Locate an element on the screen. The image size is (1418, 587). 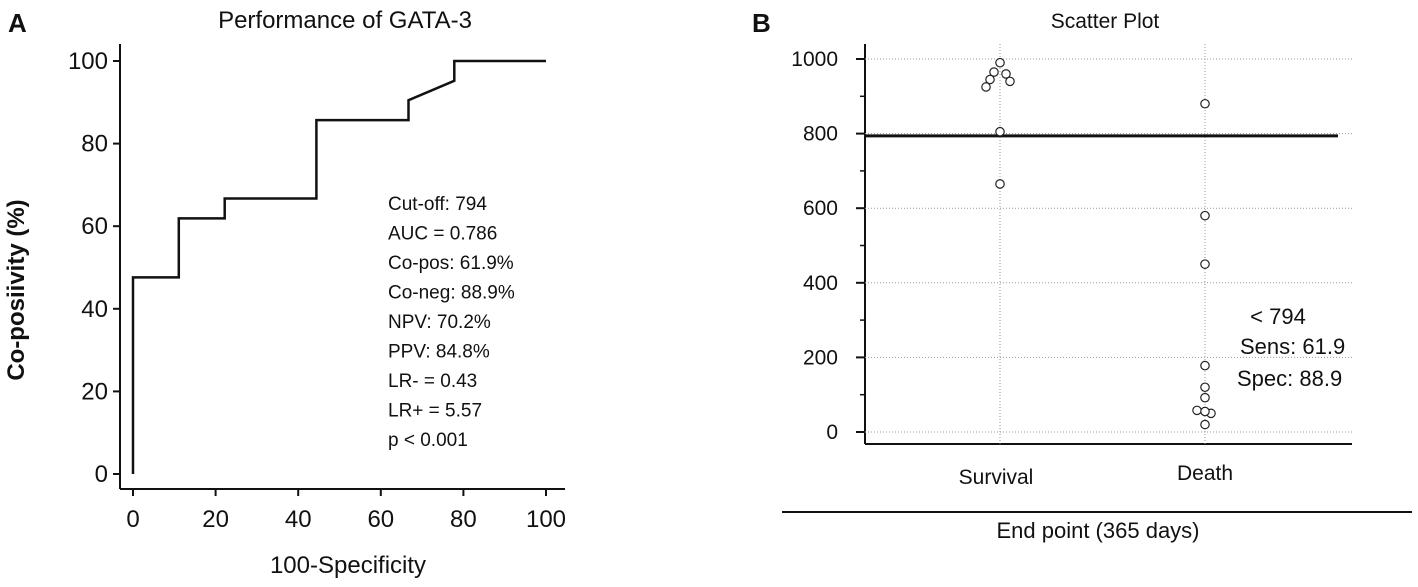
roc-y-tick-label: 40 is located at coordinates (94, 309).